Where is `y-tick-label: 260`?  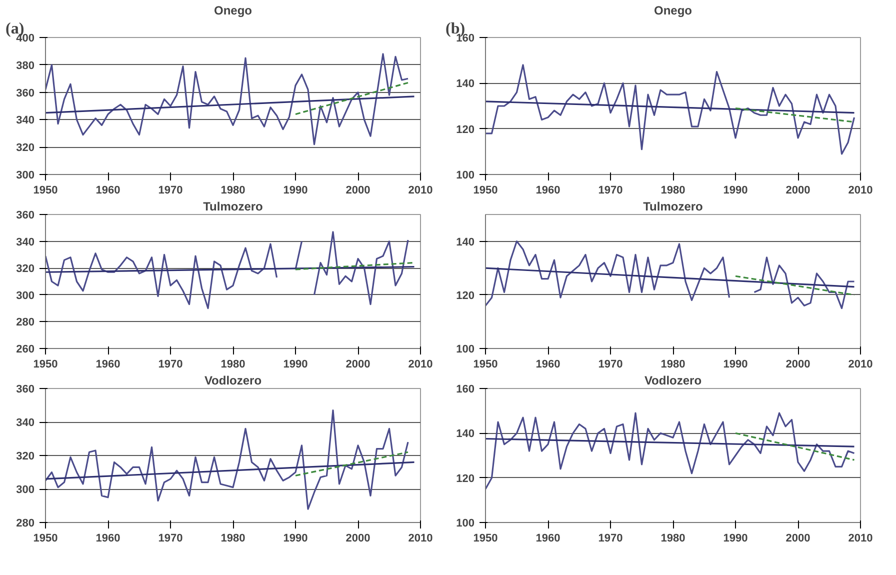 y-tick-label: 260 is located at coordinates (25, 350).